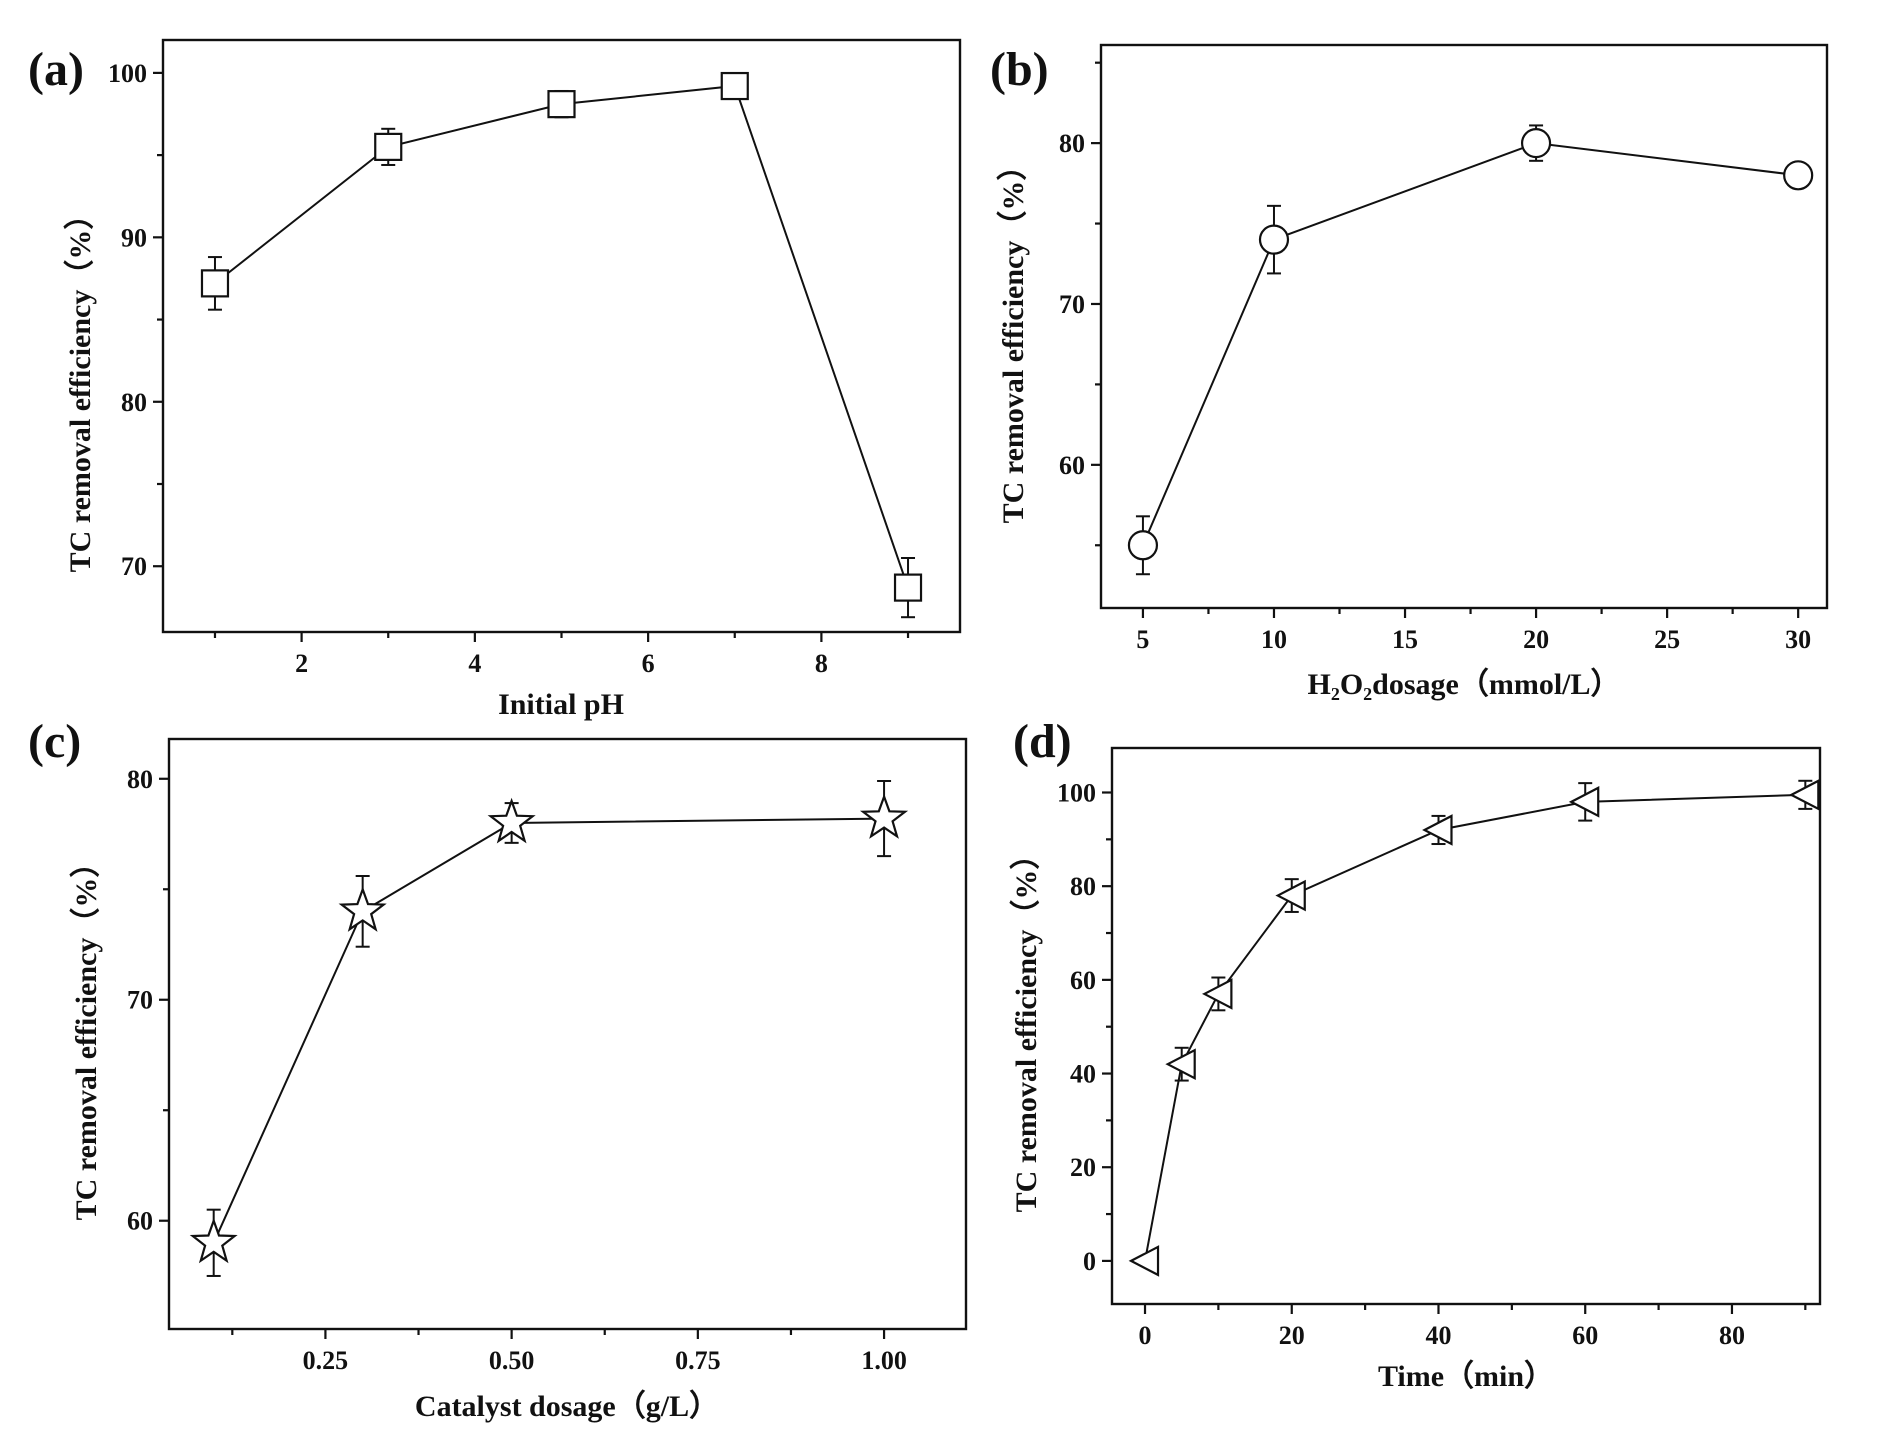 This screenshot has height=1454, width=1889. What do you see at coordinates (569, 1352) in the screenshot?
I see `panel-c-x-ticks: 0.25 0.50 0.75 1.00` at bounding box center [569, 1352].